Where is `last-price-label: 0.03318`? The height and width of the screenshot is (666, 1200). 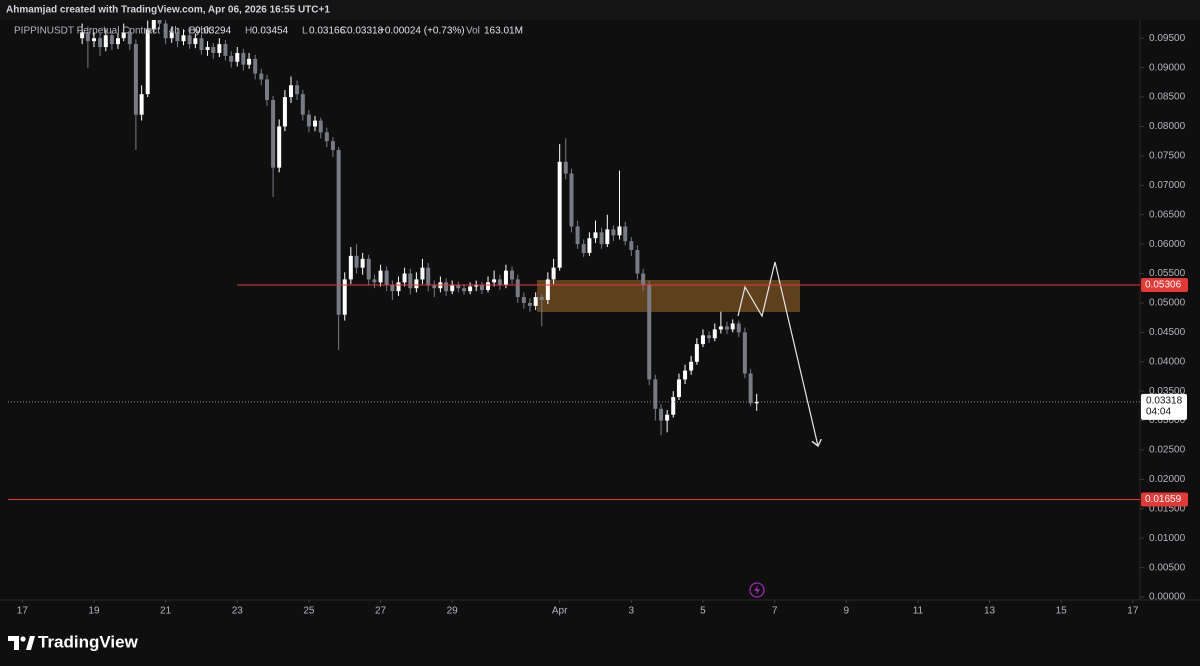
last-price-label: 0.03318 is located at coordinates (1164, 401).